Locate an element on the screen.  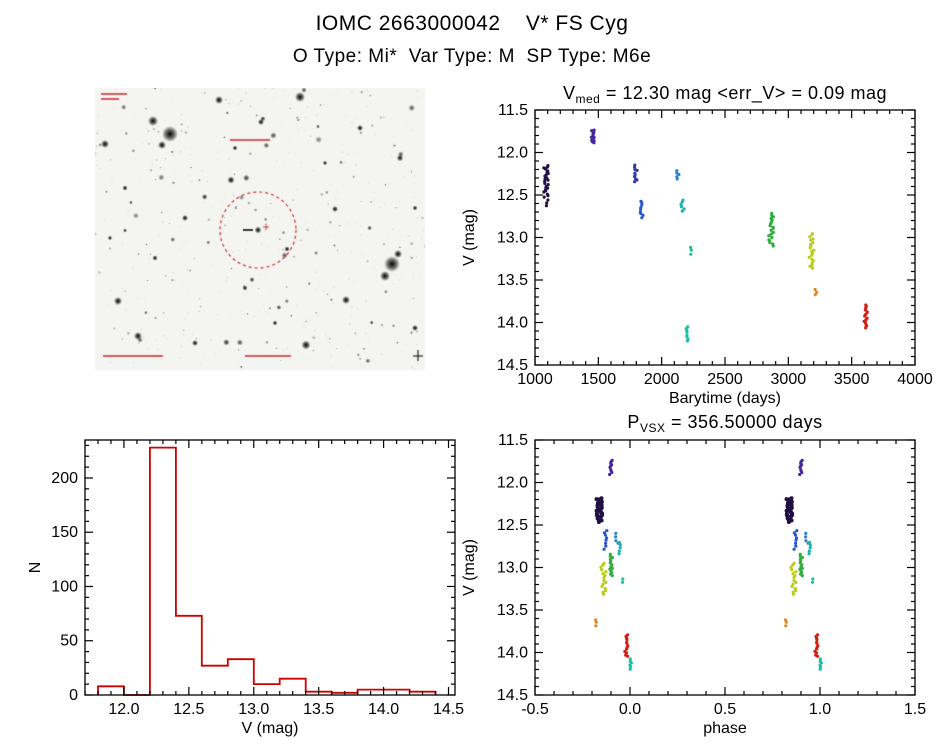
y-tick-label: 14.0 is located at coordinates (512, 323).